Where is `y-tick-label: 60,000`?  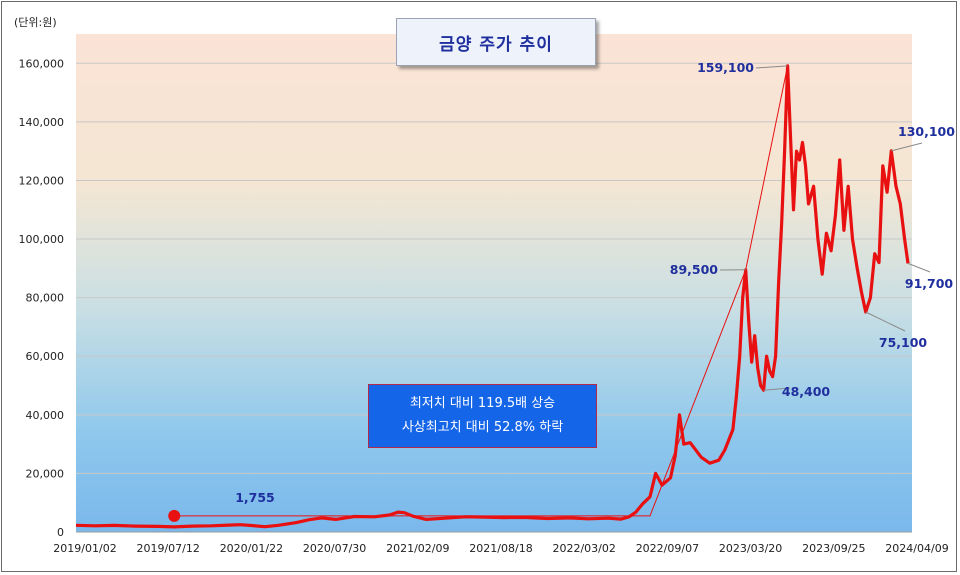
y-tick-label: 60,000 is located at coordinates (45, 356).